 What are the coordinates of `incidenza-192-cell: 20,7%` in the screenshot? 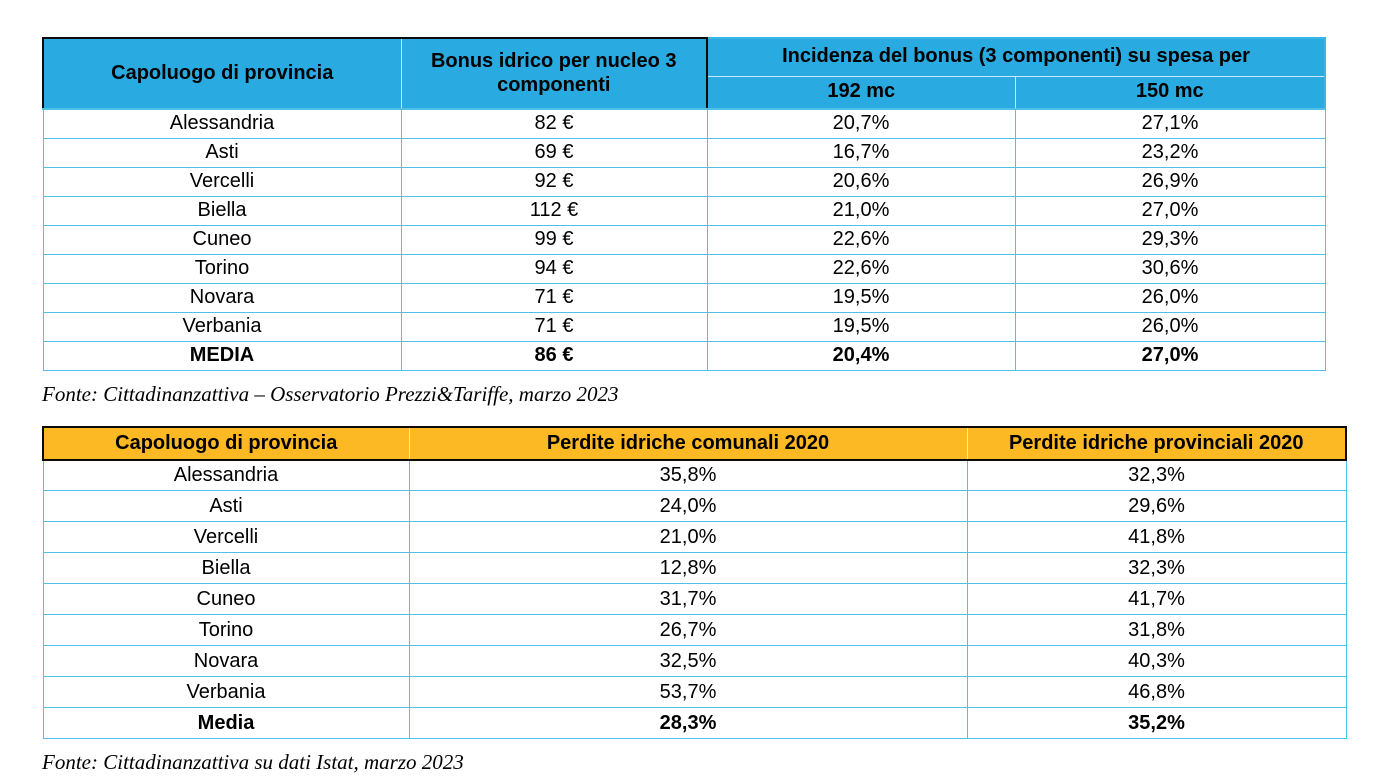 It's located at (861, 123).